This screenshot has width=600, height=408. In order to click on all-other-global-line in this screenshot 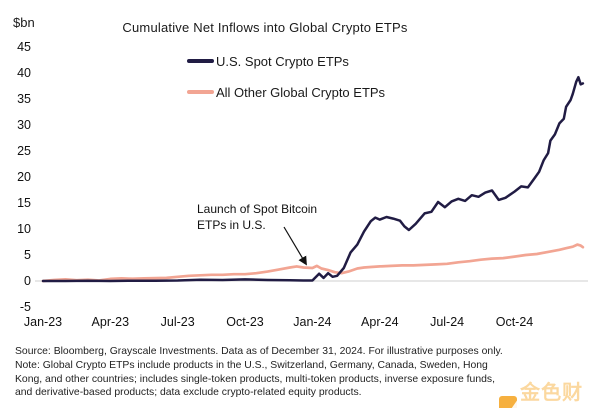, I will do `click(313, 263)`.